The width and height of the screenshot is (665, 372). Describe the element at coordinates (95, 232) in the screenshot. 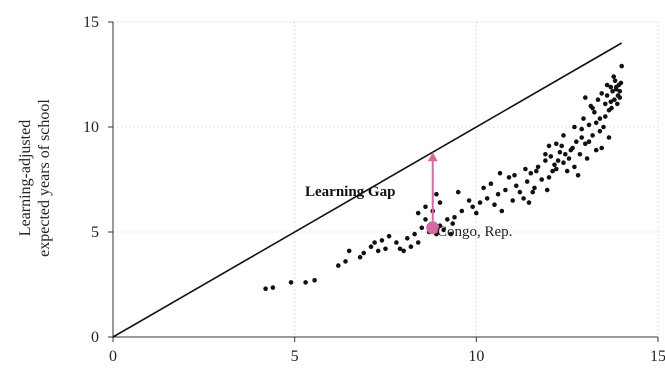

I see `y-tick-label: 5` at that location.